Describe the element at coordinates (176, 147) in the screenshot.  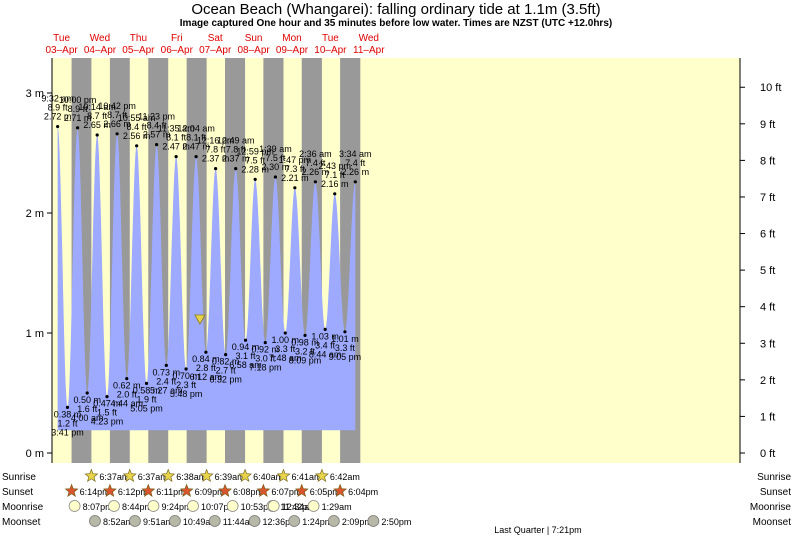
I see `high-tide-label: 2.47 m` at that location.